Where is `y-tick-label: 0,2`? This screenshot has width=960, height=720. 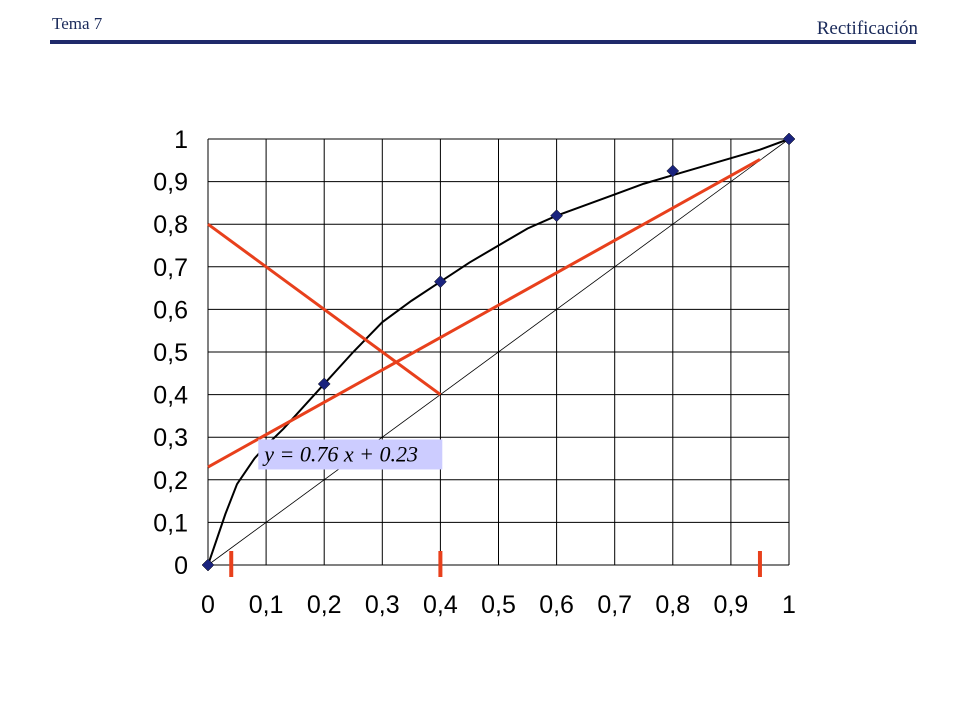
y-tick-label: 0,2 is located at coordinates (170, 481).